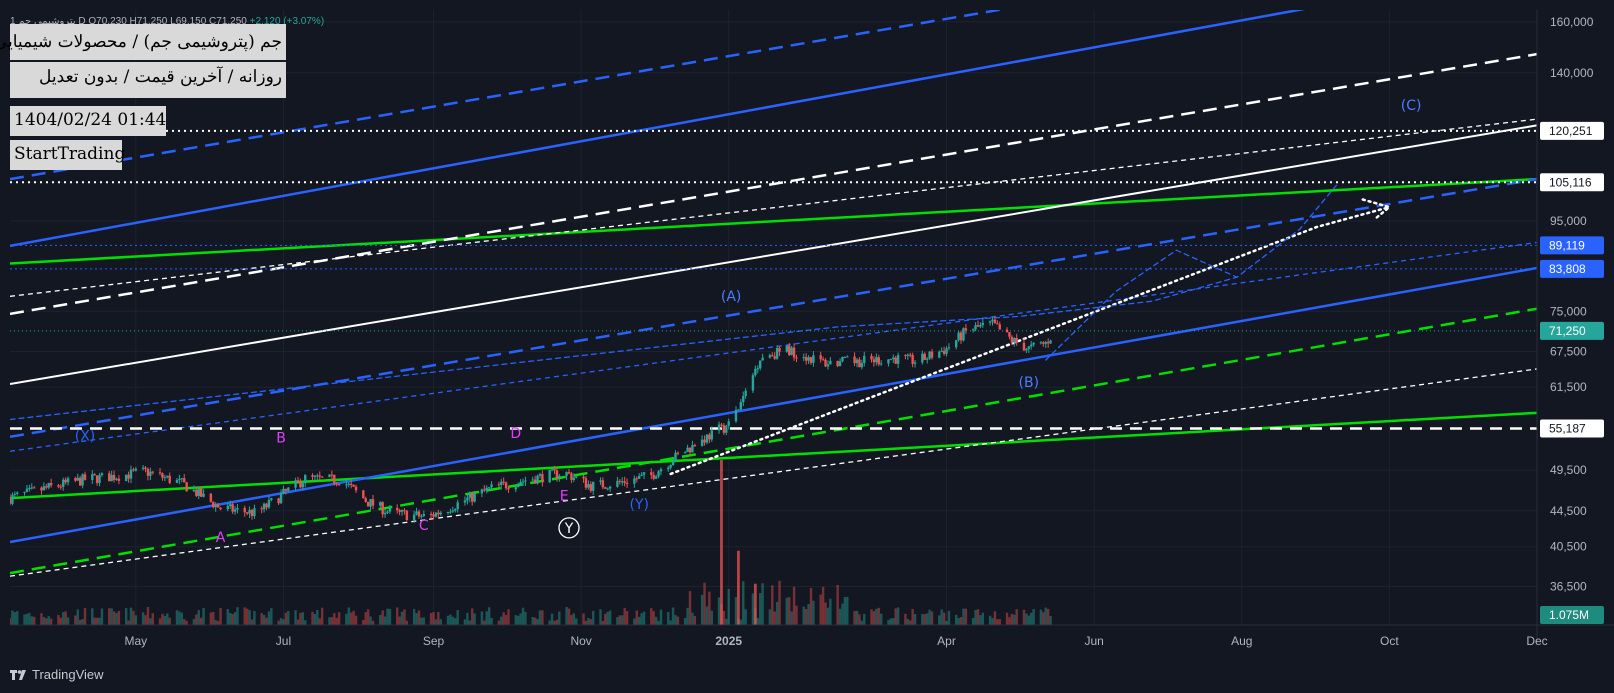  I want to click on wave-label: (C), so click(1411, 106).